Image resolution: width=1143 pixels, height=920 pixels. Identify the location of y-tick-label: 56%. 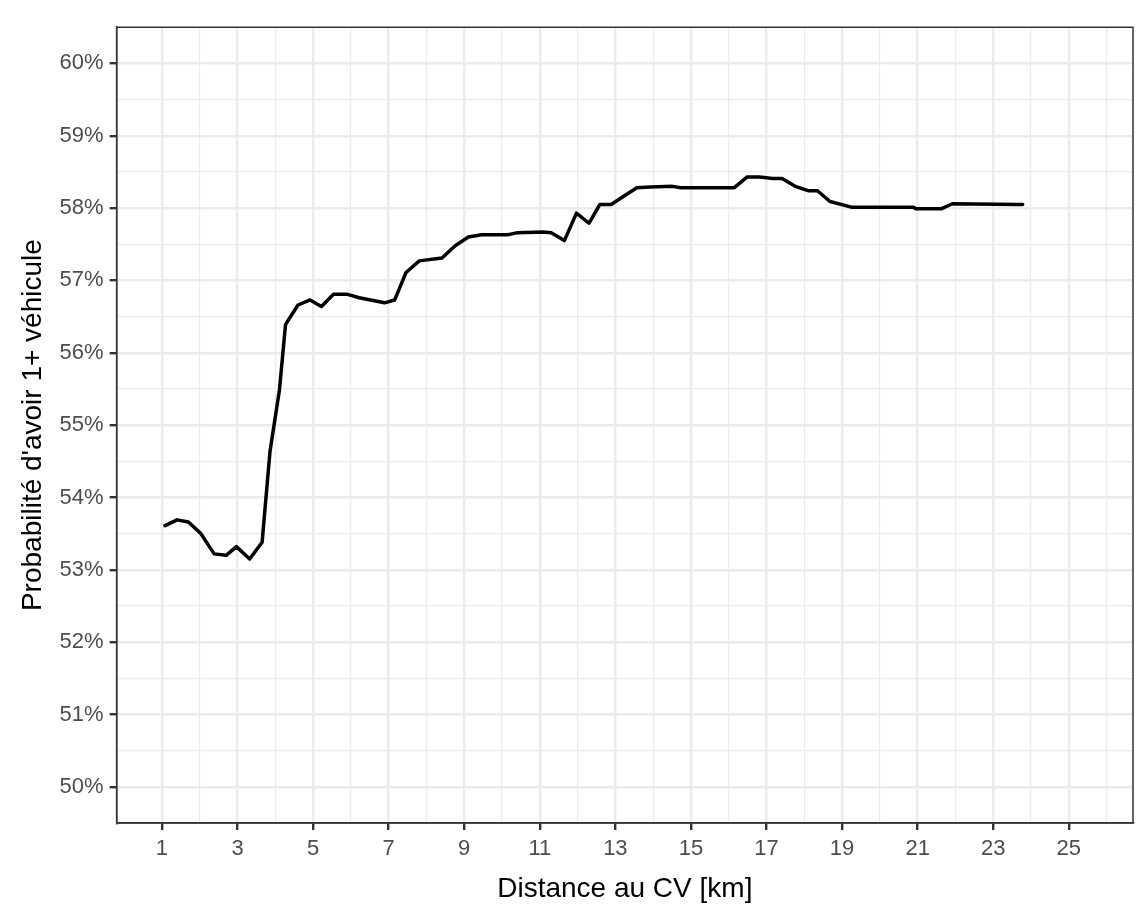
(81, 351).